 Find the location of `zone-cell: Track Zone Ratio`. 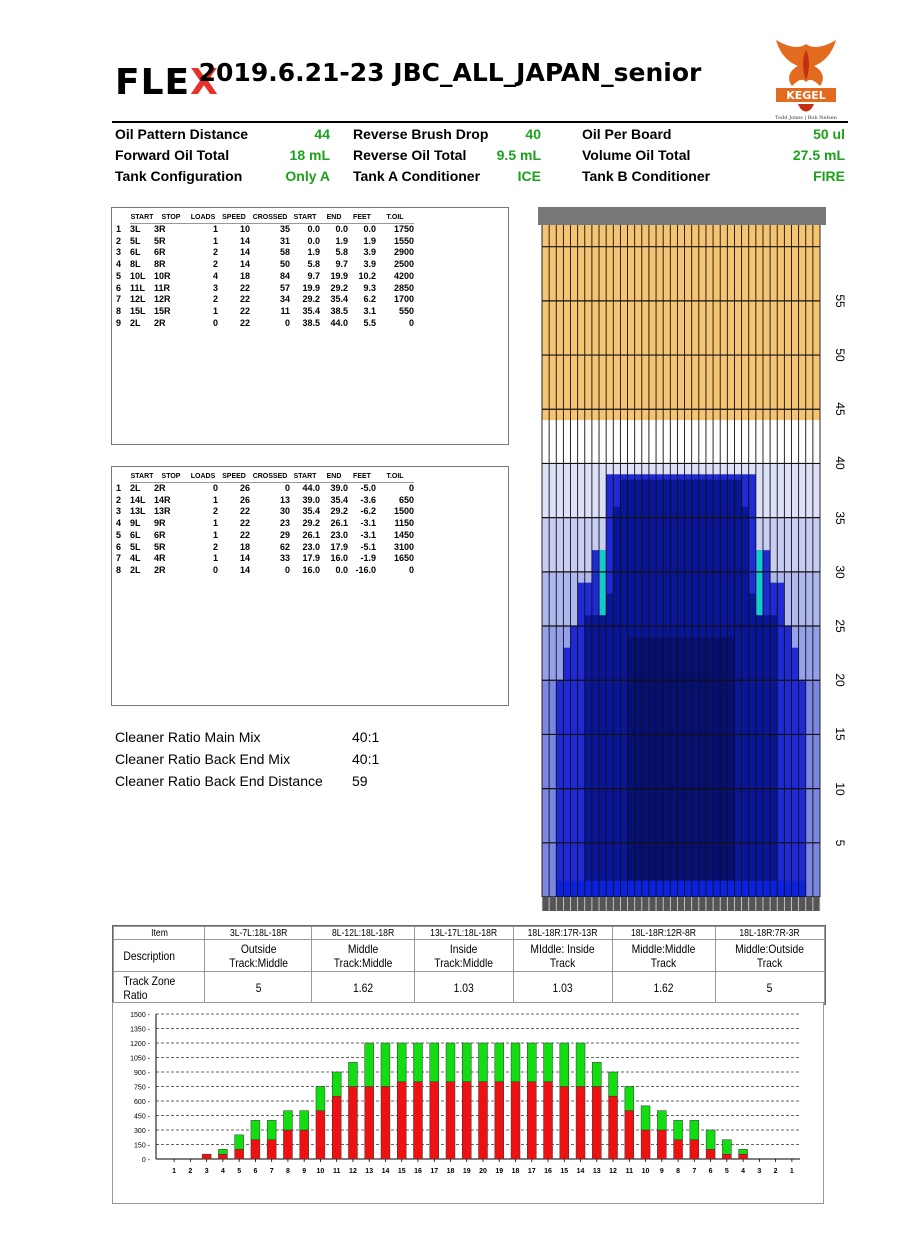

zone-cell: Track Zone Ratio is located at coordinates (159, 987).